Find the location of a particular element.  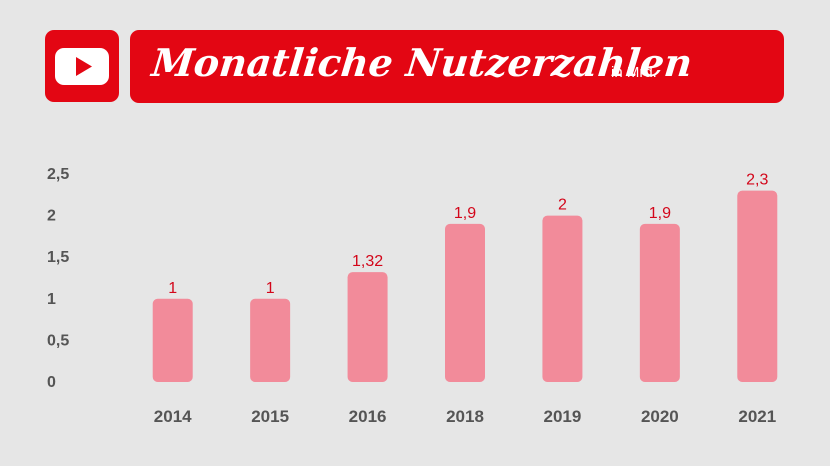

x-tick-label: 2014 is located at coordinates (173, 416).